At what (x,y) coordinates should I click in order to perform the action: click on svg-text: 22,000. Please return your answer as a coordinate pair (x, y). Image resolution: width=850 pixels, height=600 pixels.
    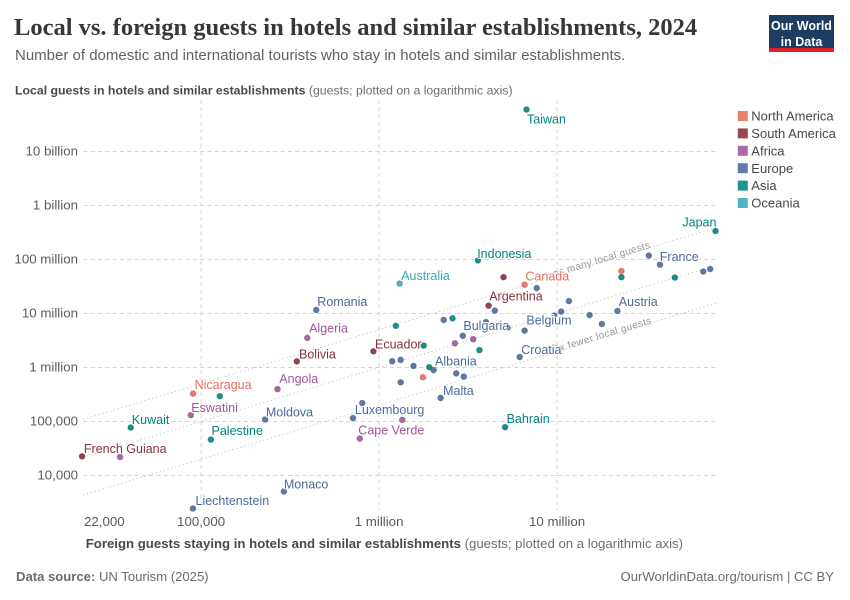
    Looking at the image, I should click on (104, 521).